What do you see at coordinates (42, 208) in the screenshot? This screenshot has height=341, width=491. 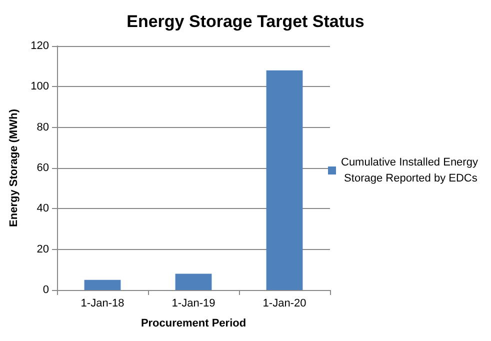 I see `y-tick-label: 40` at bounding box center [42, 208].